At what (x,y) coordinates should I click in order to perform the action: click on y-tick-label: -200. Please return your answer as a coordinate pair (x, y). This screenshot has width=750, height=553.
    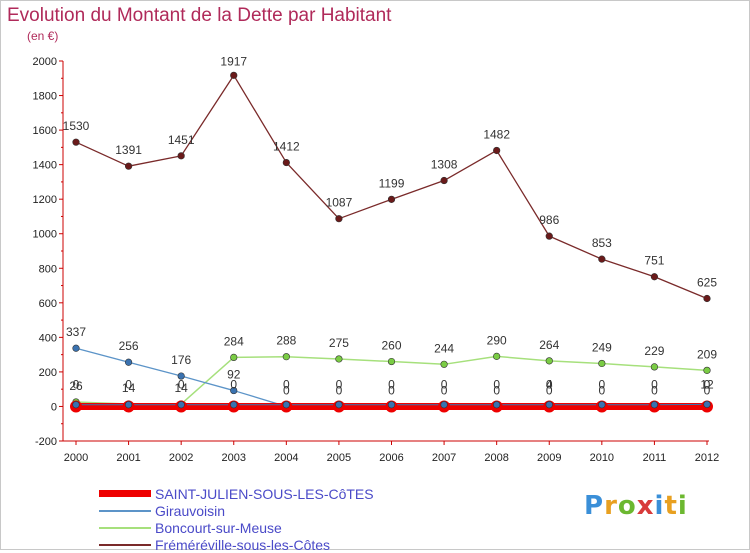
    Looking at the image, I should click on (46, 442).